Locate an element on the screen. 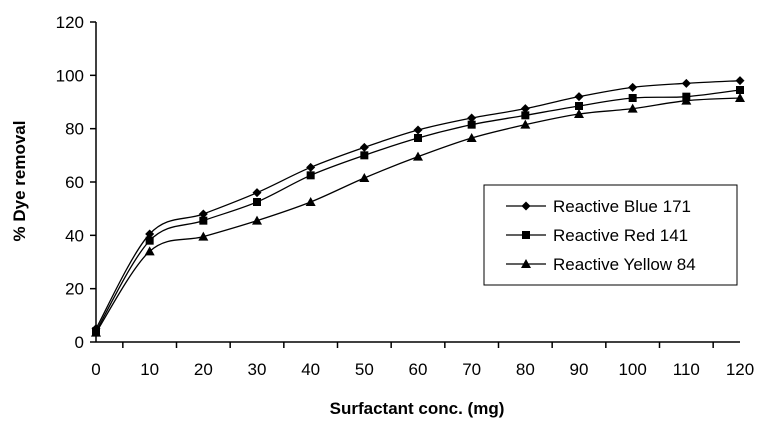 This screenshot has height=421, width=779. legend-label-reactive-yellow-84: Reactive Yellow 84 is located at coordinates (624, 264).